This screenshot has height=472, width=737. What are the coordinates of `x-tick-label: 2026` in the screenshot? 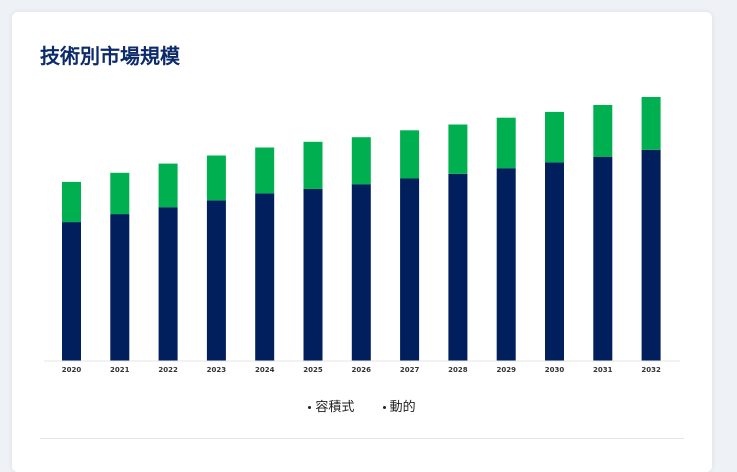 It's located at (362, 370).